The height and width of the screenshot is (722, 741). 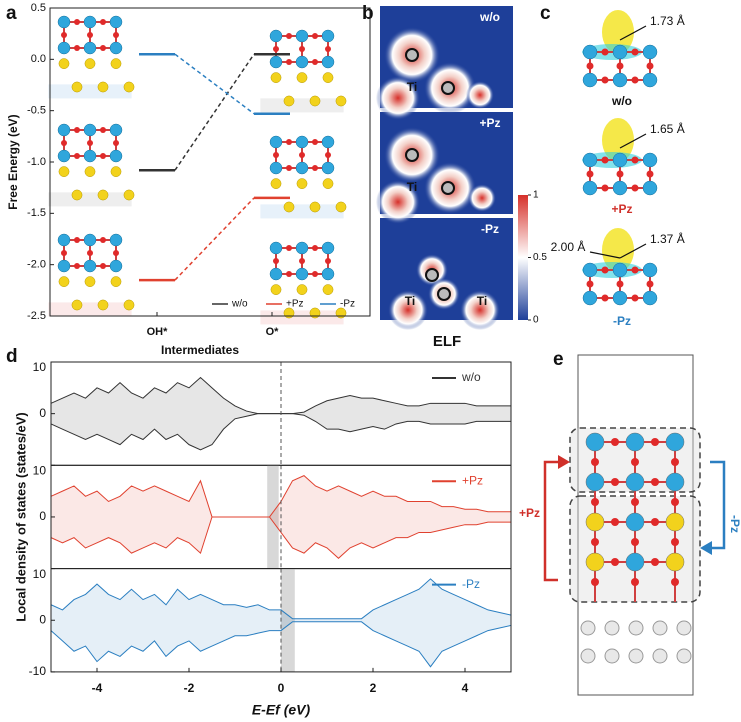 I want to click on x-tick-label: -2, so click(x=189, y=688).